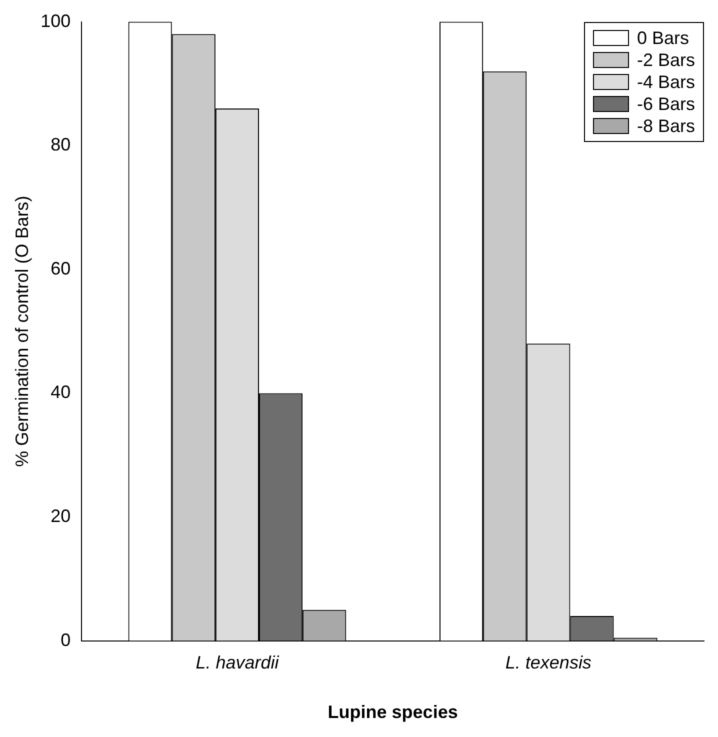 Image resolution: width=718 pixels, height=737 pixels. Describe the element at coordinates (60, 392) in the screenshot. I see `y-tick-label: 40` at that location.